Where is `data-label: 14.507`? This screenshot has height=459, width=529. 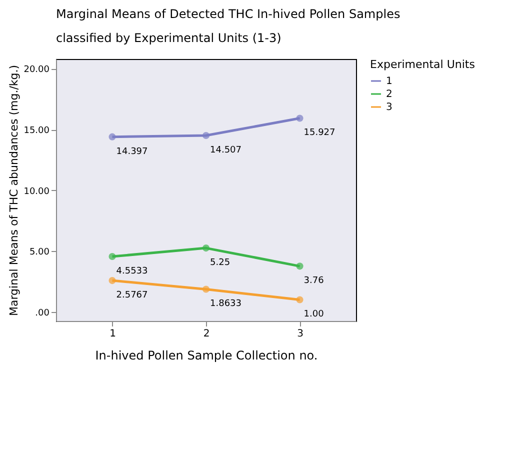 data-label: 14.507 is located at coordinates (226, 151).